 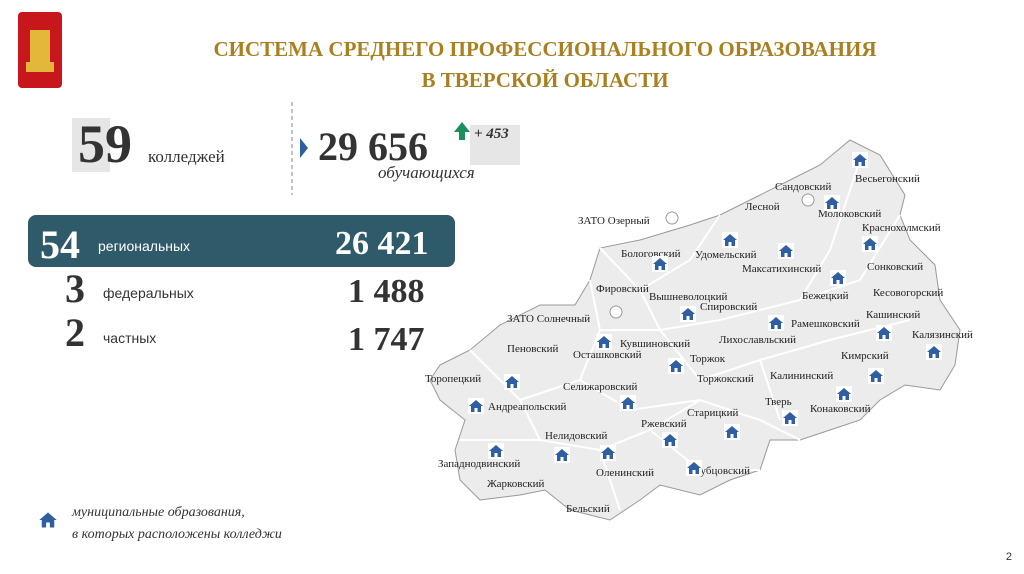 I want to click on region-label: Удомельский, so click(x=726, y=255).